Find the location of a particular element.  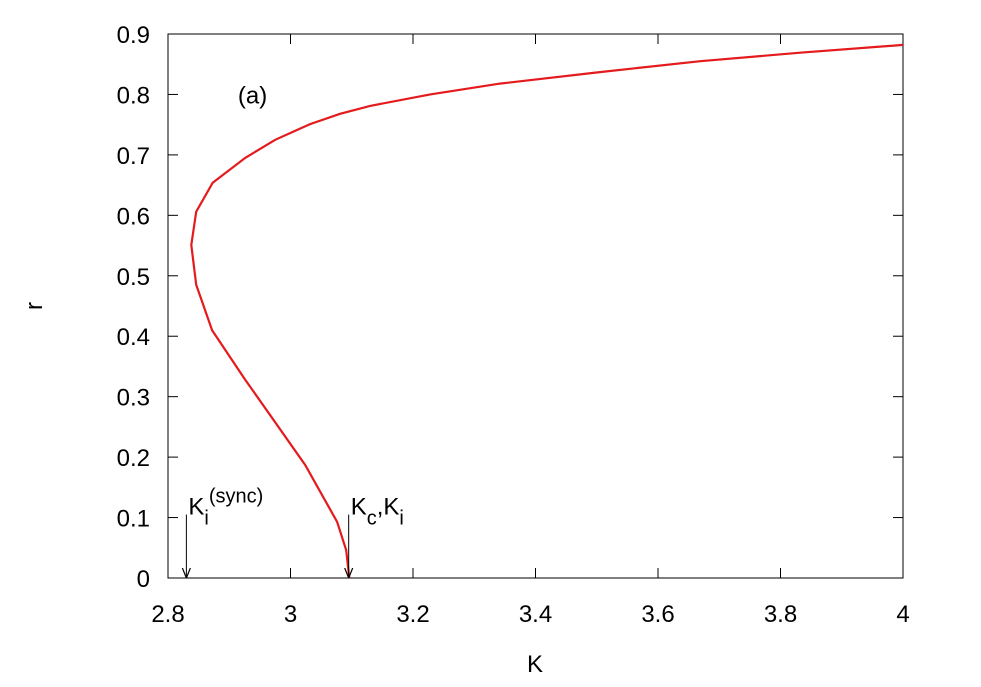

x-tick-label: 2.8 is located at coordinates (167, 614).